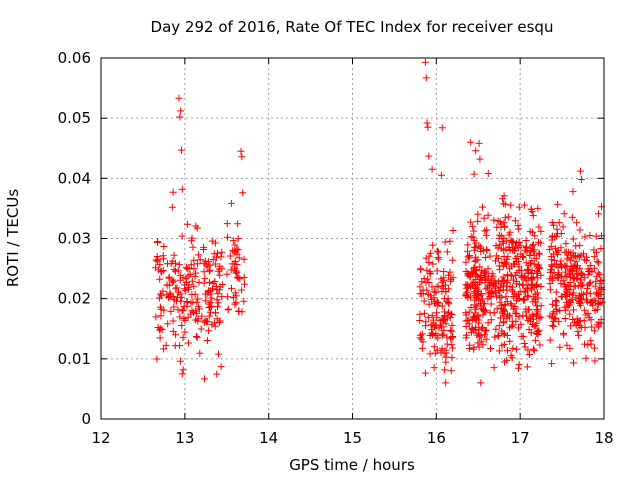 The width and height of the screenshot is (640, 480). Describe the element at coordinates (74, 359) in the screenshot. I see `y-tick-label: 0.01` at that location.